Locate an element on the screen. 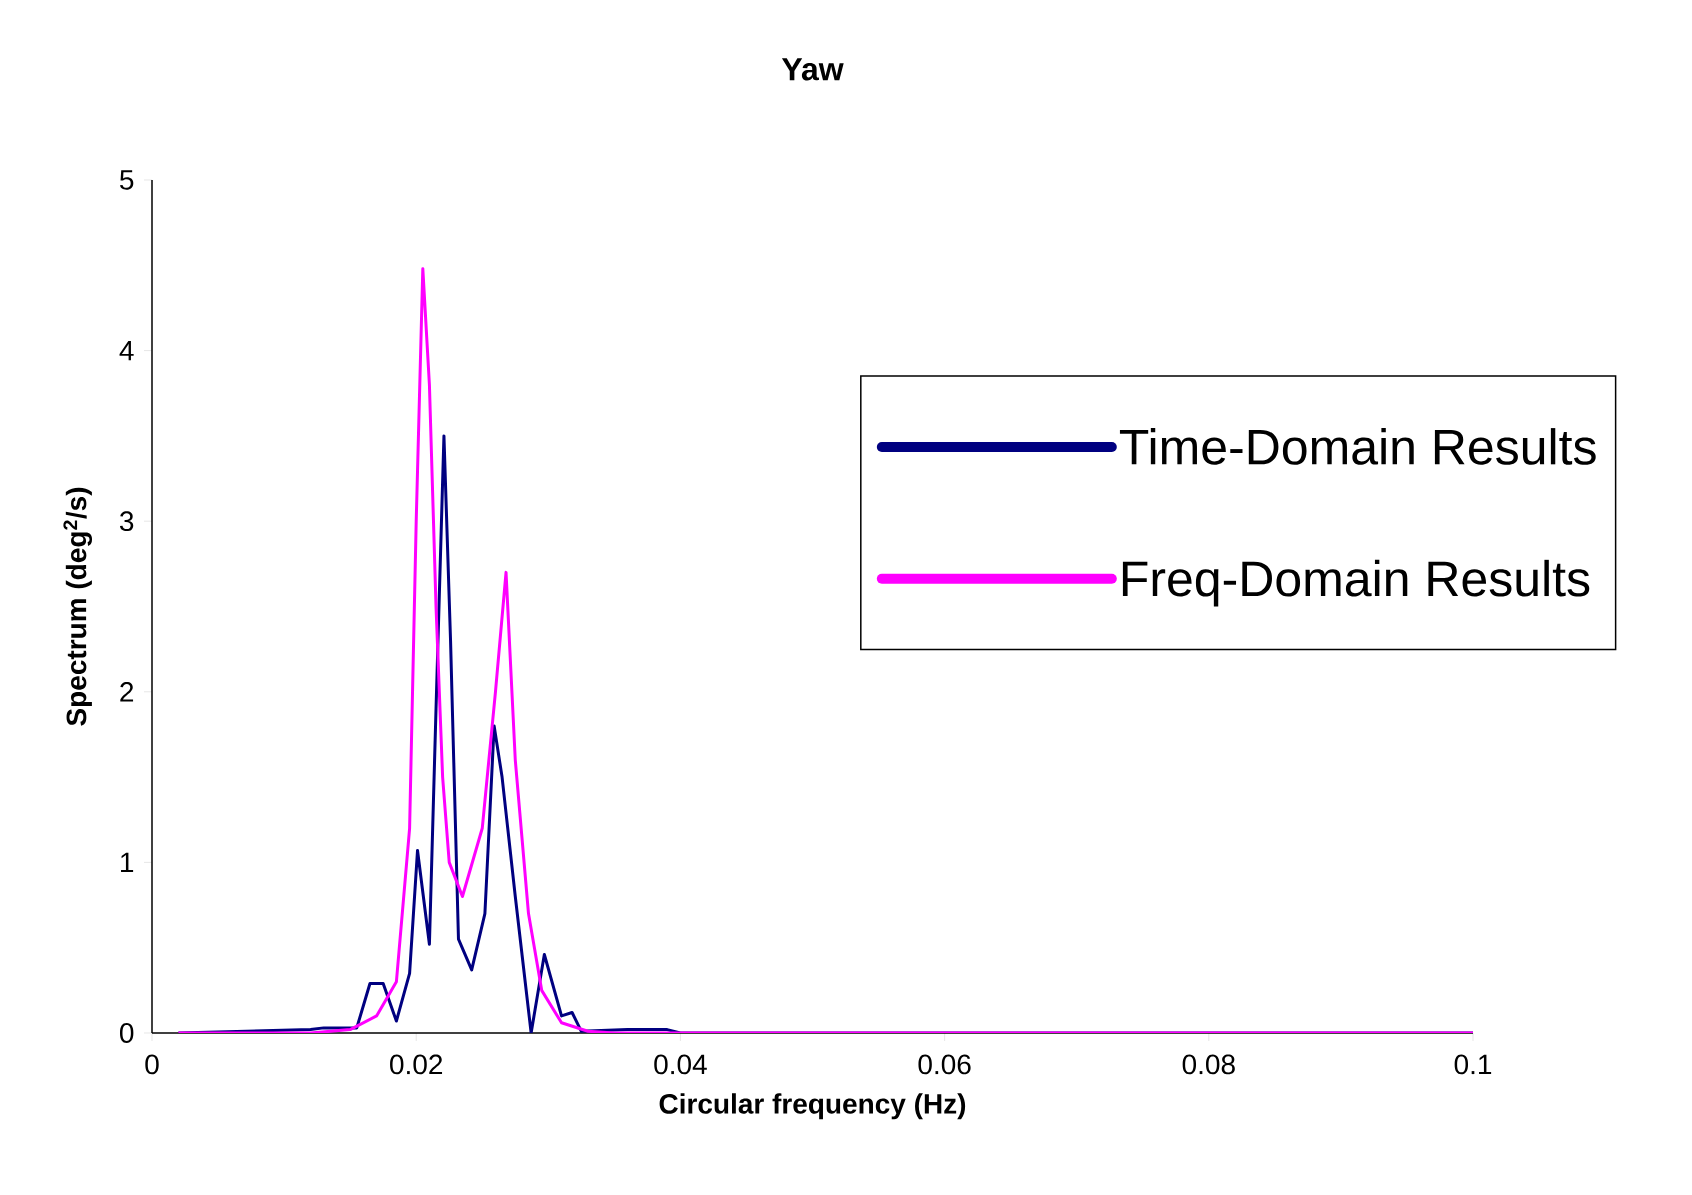 Image resolution: width=1692 pixels, height=1195 pixels. y-tick-label: 1 is located at coordinates (127, 862).